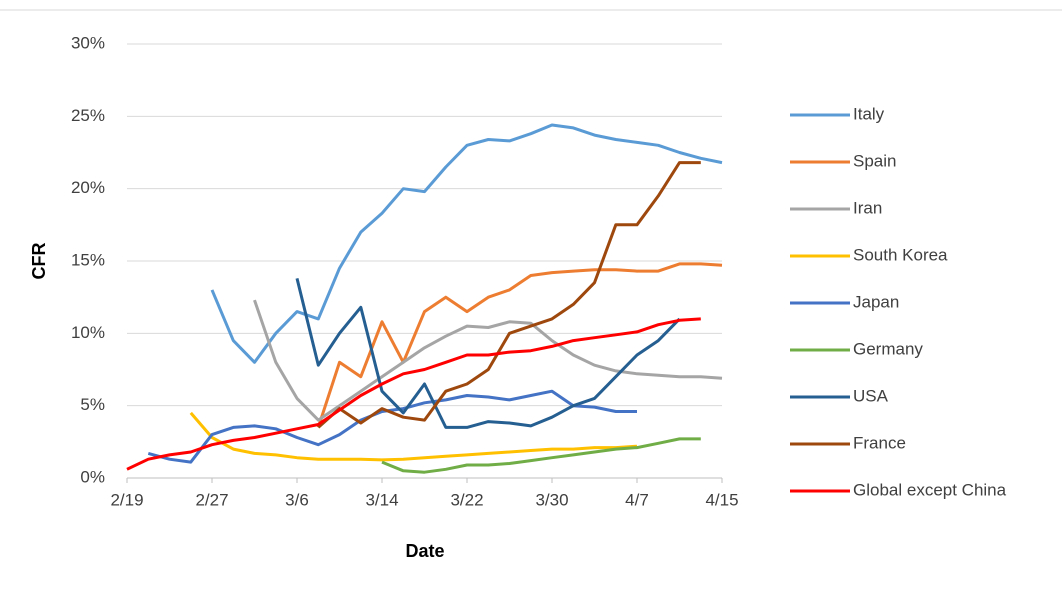  I want to click on y-tick-label: 25%, so click(88, 115).